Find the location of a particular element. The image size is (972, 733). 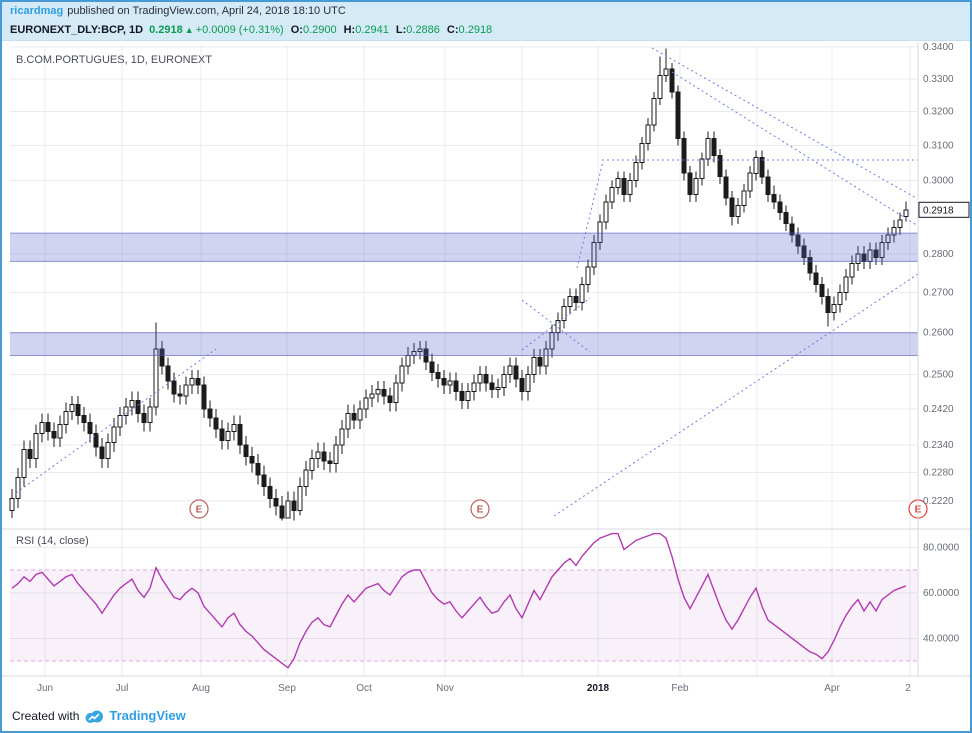

svg-text: Apr is located at coordinates (832, 688).